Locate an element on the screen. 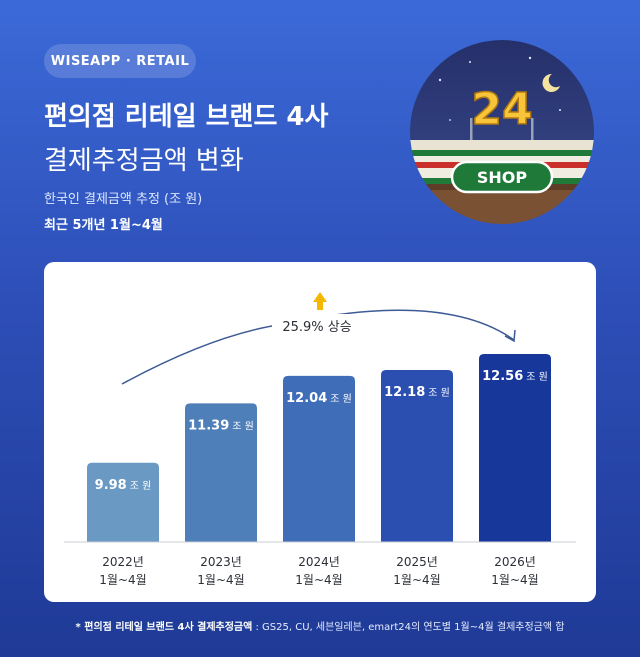  title-line-1: 편의점 리테일 브랜드 4사 is located at coordinates (186, 117).